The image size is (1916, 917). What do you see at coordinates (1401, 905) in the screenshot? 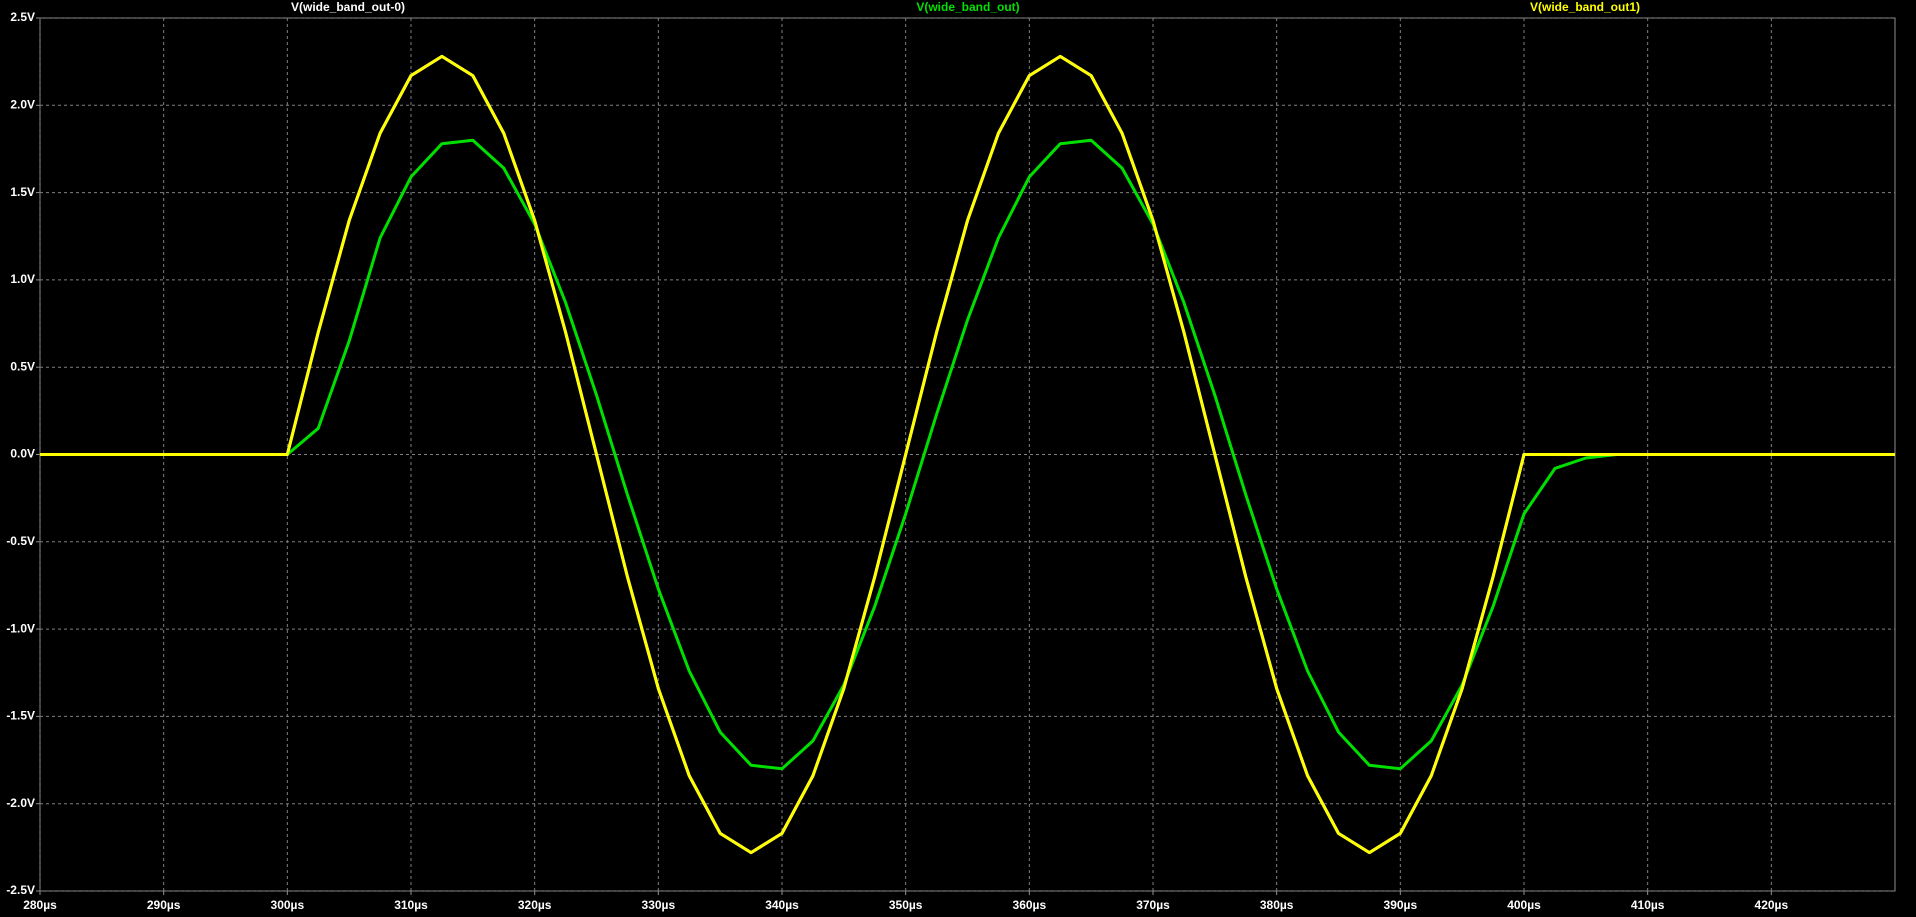
I see `x-tick-label: 390µs` at bounding box center [1401, 905].